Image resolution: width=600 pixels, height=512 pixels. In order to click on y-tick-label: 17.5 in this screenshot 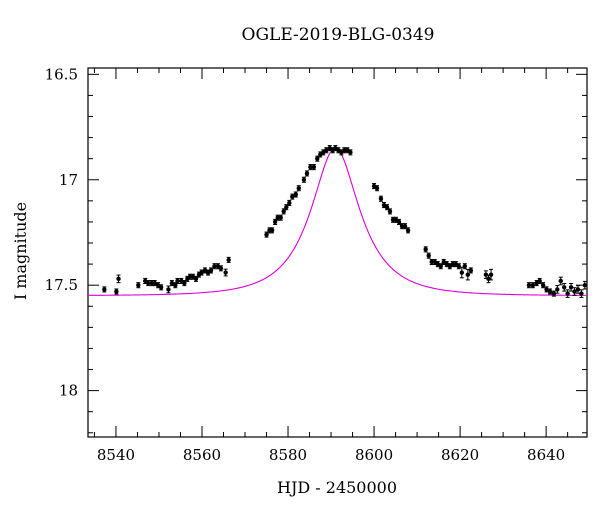, I will do `click(61, 285)`.